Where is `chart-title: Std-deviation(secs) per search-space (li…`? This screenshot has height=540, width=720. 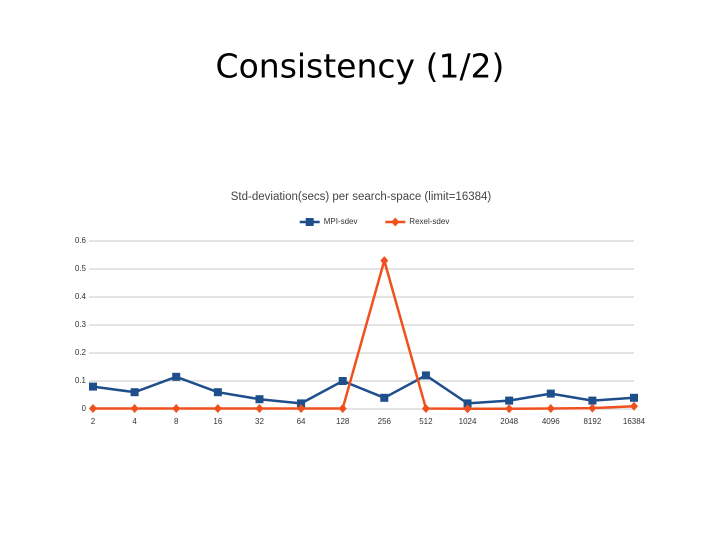 chart-title: Std-deviation(secs) per search-space (li… is located at coordinates (361, 197).